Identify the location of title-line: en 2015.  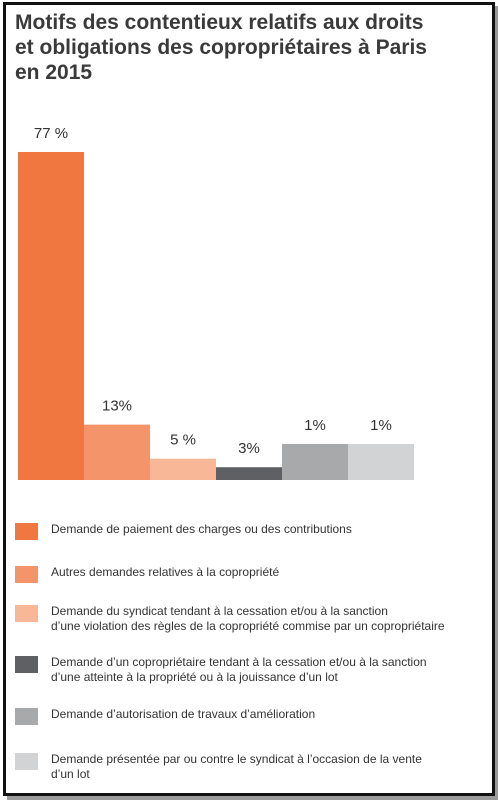
(54, 72).